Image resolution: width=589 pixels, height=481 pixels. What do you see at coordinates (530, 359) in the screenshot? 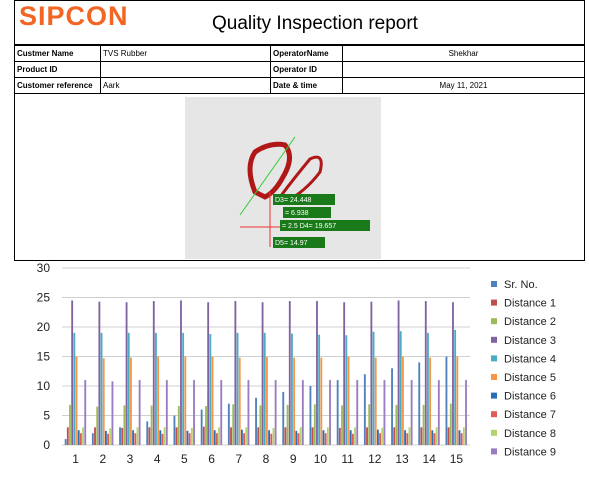
I see `legend-label: Distance 4` at bounding box center [530, 359].